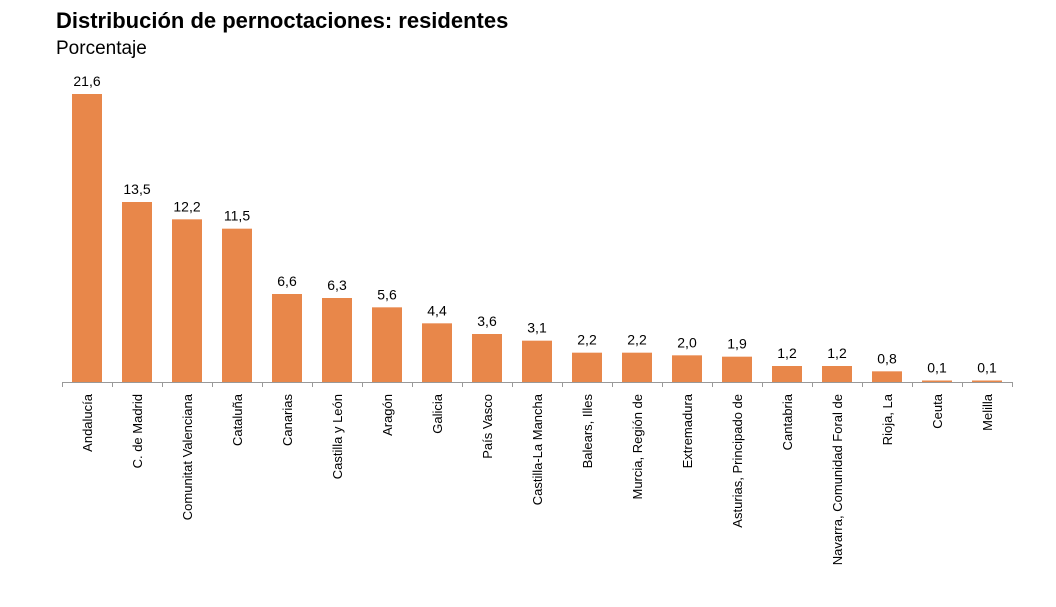 The width and height of the screenshot is (1056, 607). Describe the element at coordinates (287, 420) in the screenshot. I see `category-label: Canarias` at that location.